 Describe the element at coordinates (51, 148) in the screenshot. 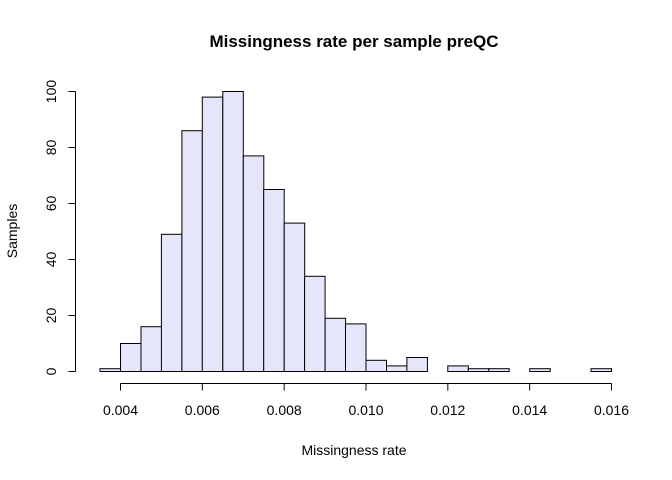

I see `y-tick-label: 80` at that location.